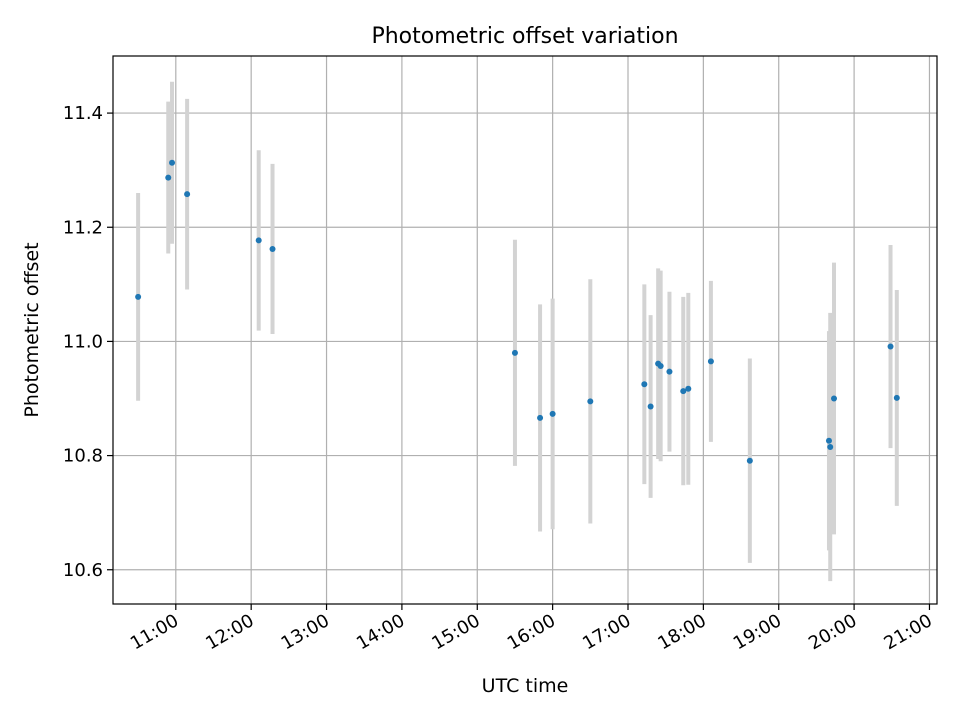 The width and height of the screenshot is (960, 720). What do you see at coordinates (83, 456) in the screenshot?
I see `y-tick-label: 10.8` at bounding box center [83, 456].